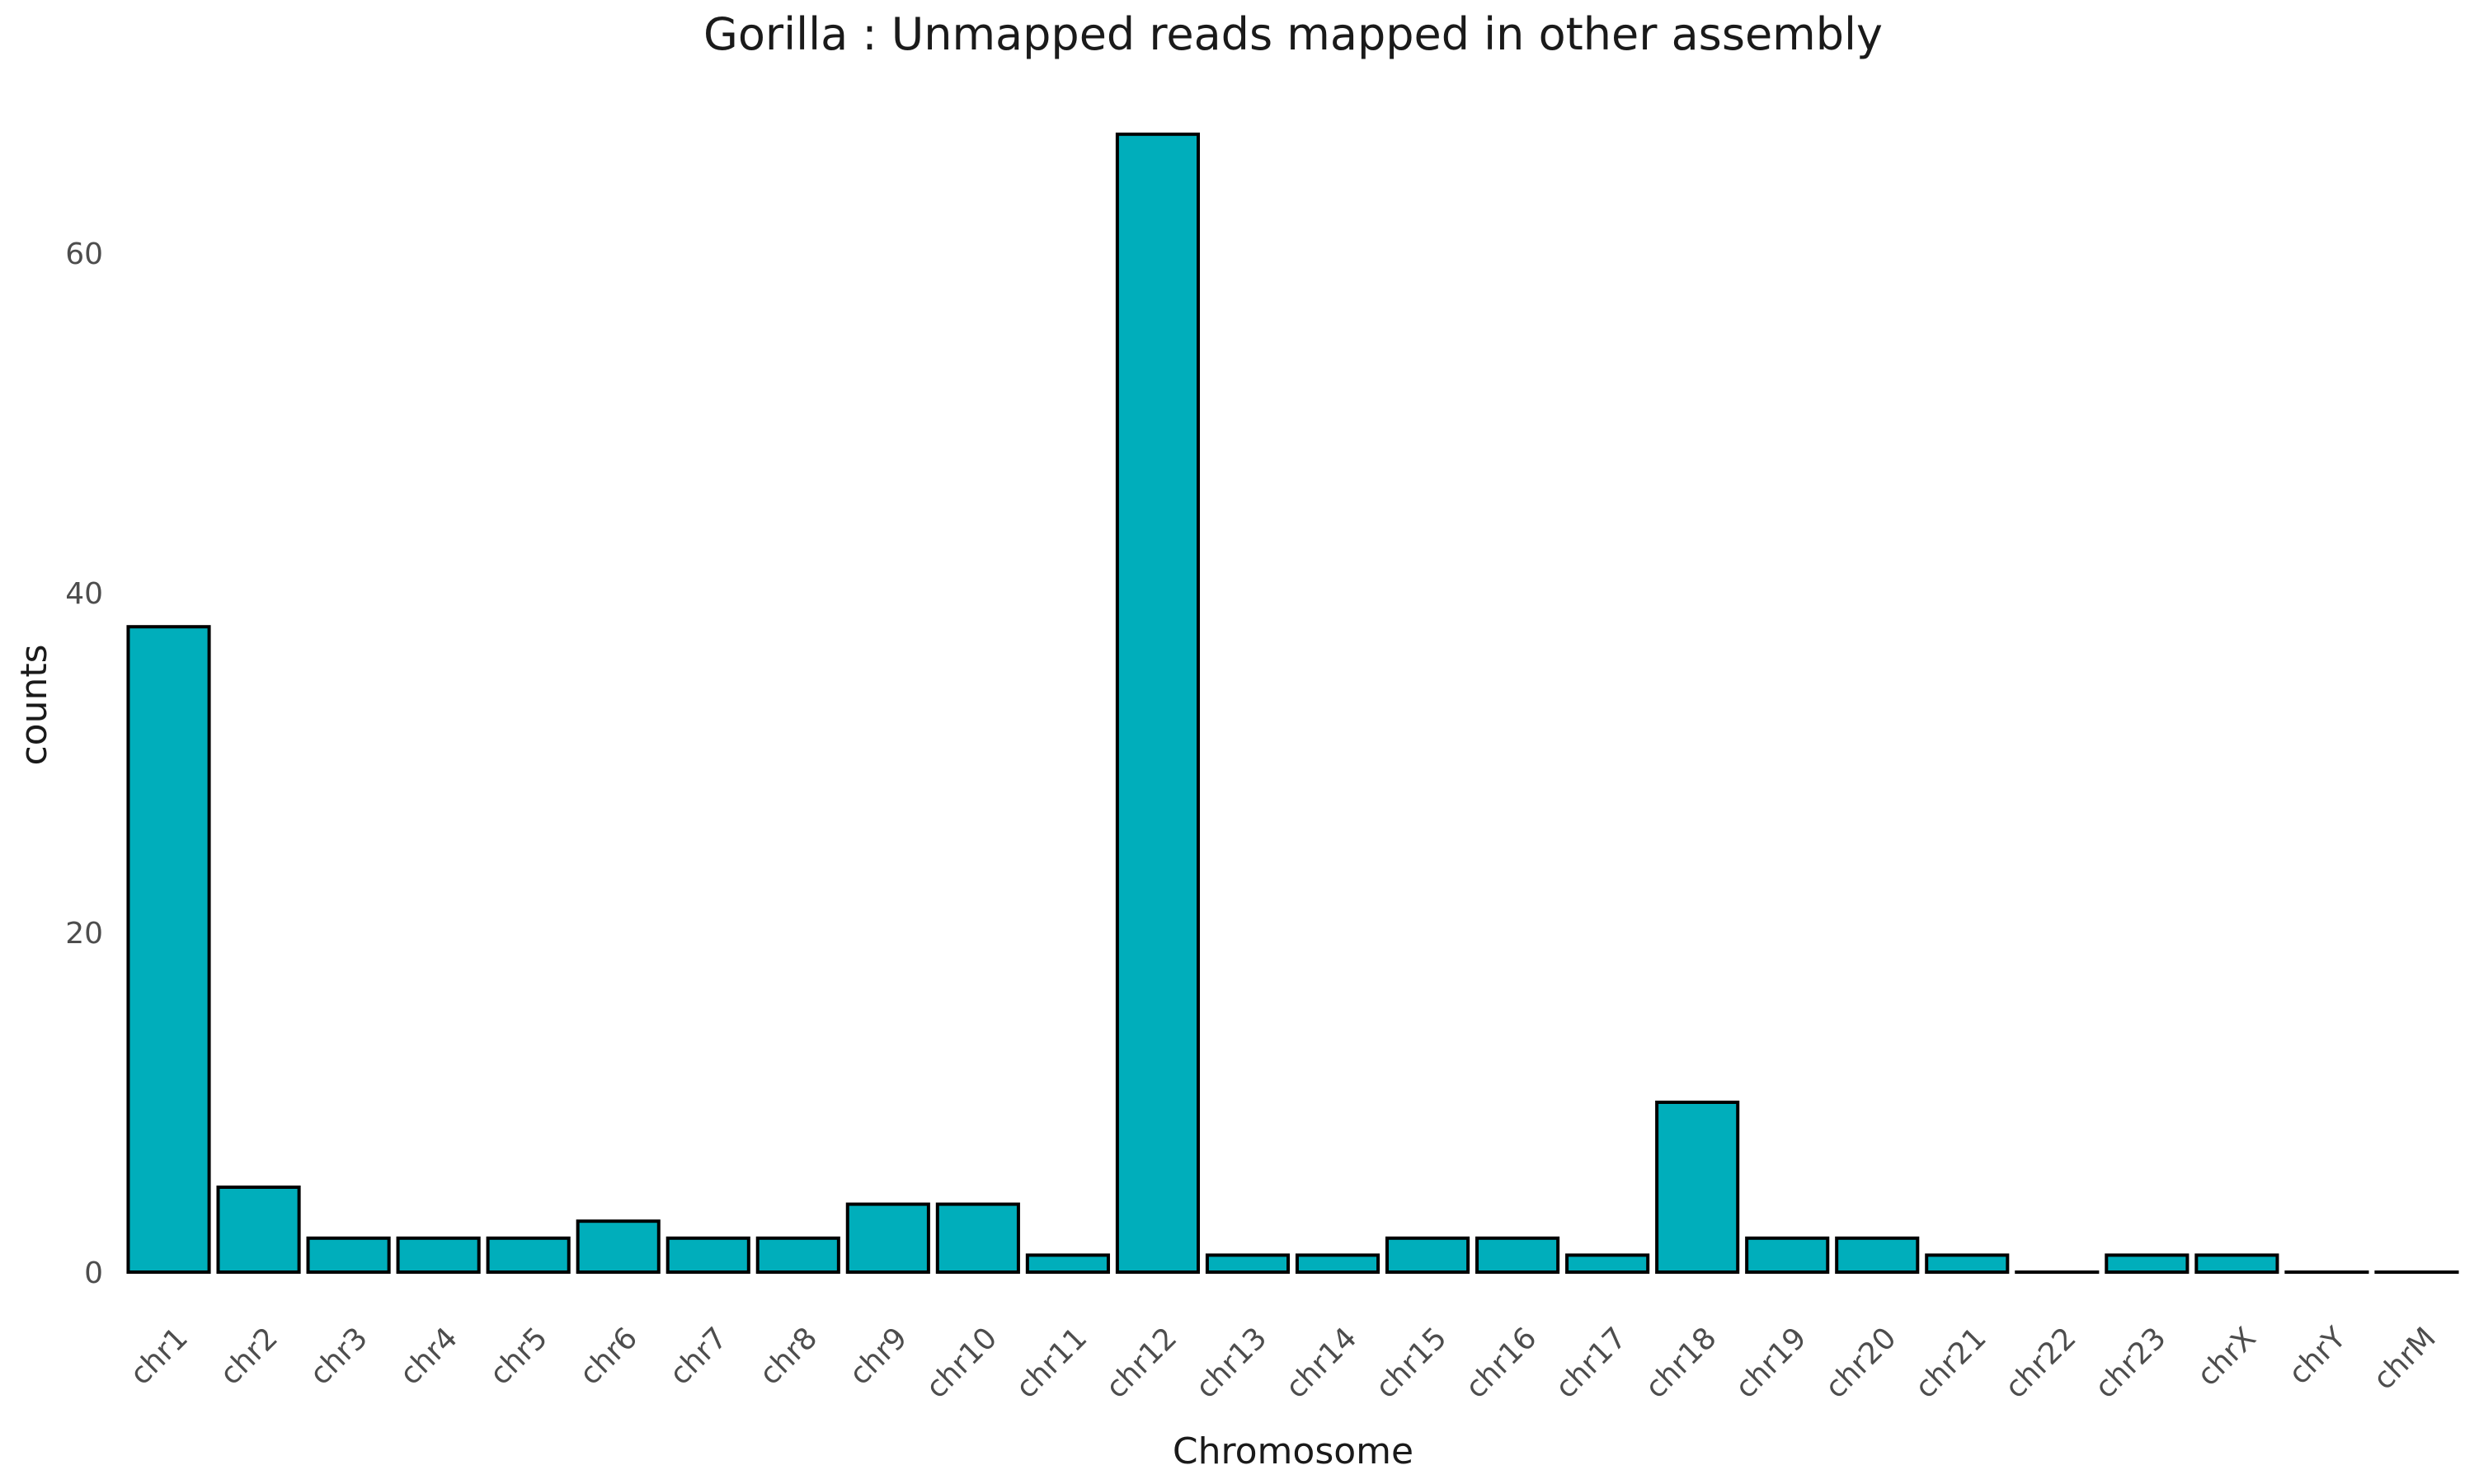 The width and height of the screenshot is (2474, 1484). I want to click on x-tick-label: chr12, so click(1141, 1363).